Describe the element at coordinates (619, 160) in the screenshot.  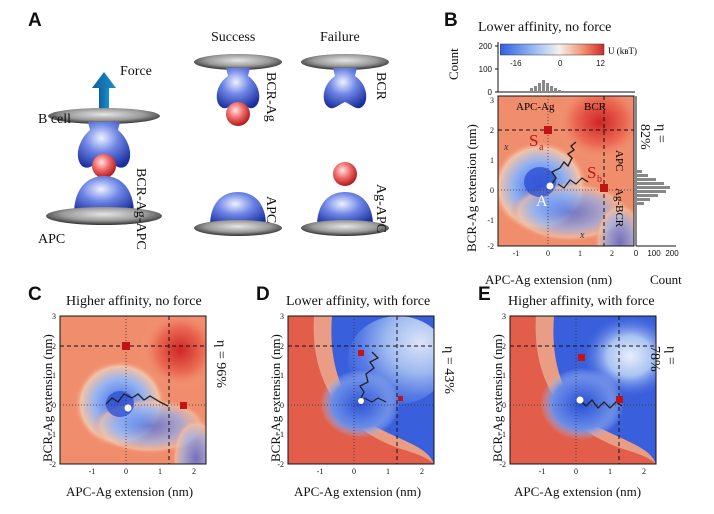
I see `b-region-apc: APC` at that location.